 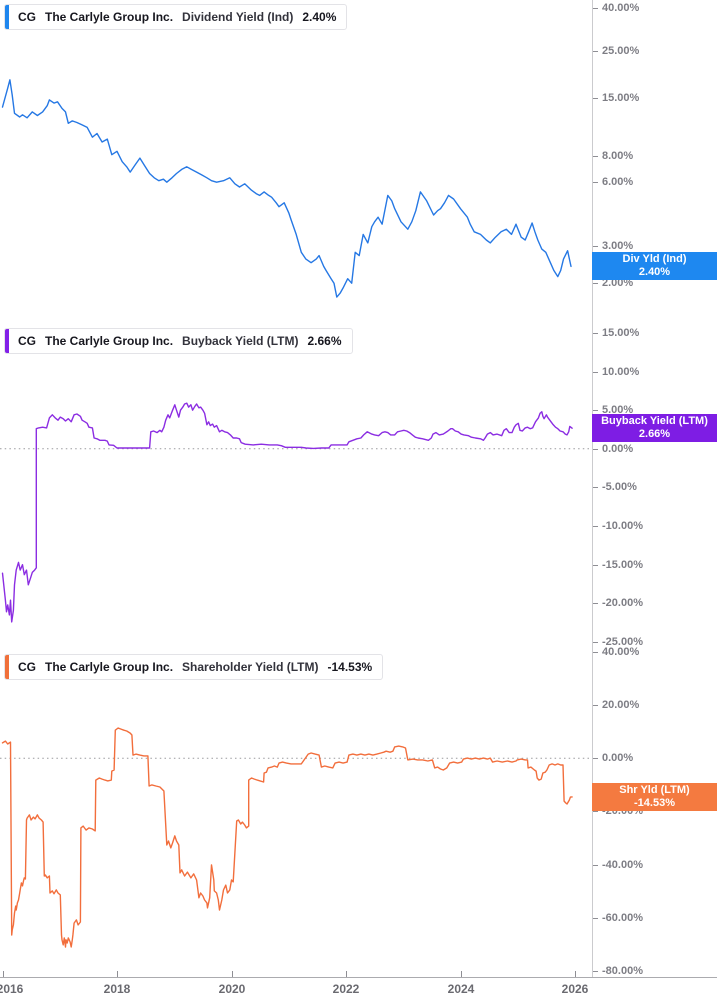 What do you see at coordinates (350, 667) in the screenshot?
I see `metric-value: -14.53%` at bounding box center [350, 667].